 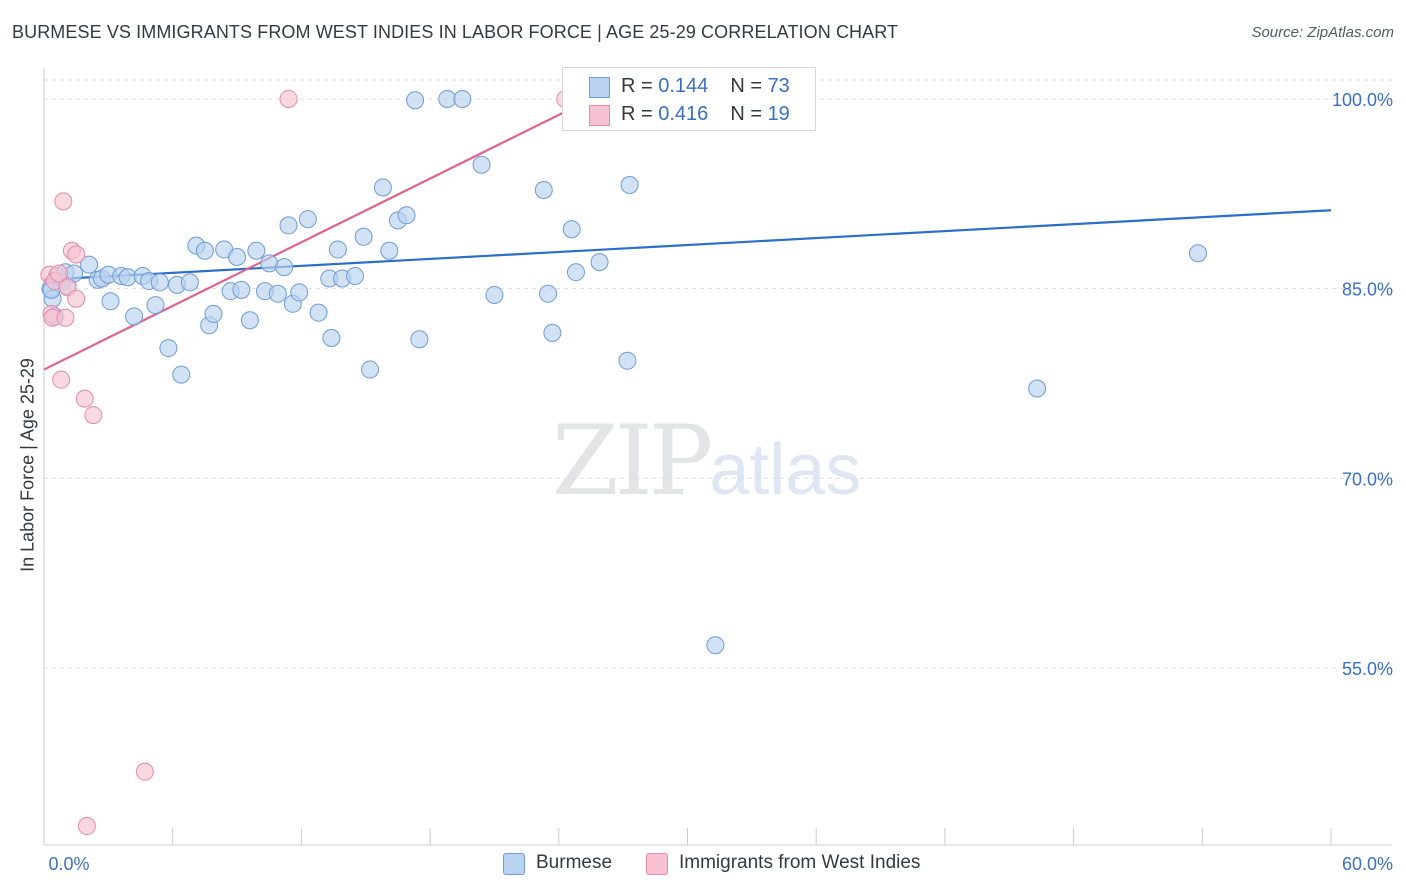 What do you see at coordinates (778, 86) in the screenshot?
I see `legend-n-value: 73` at bounding box center [778, 86].